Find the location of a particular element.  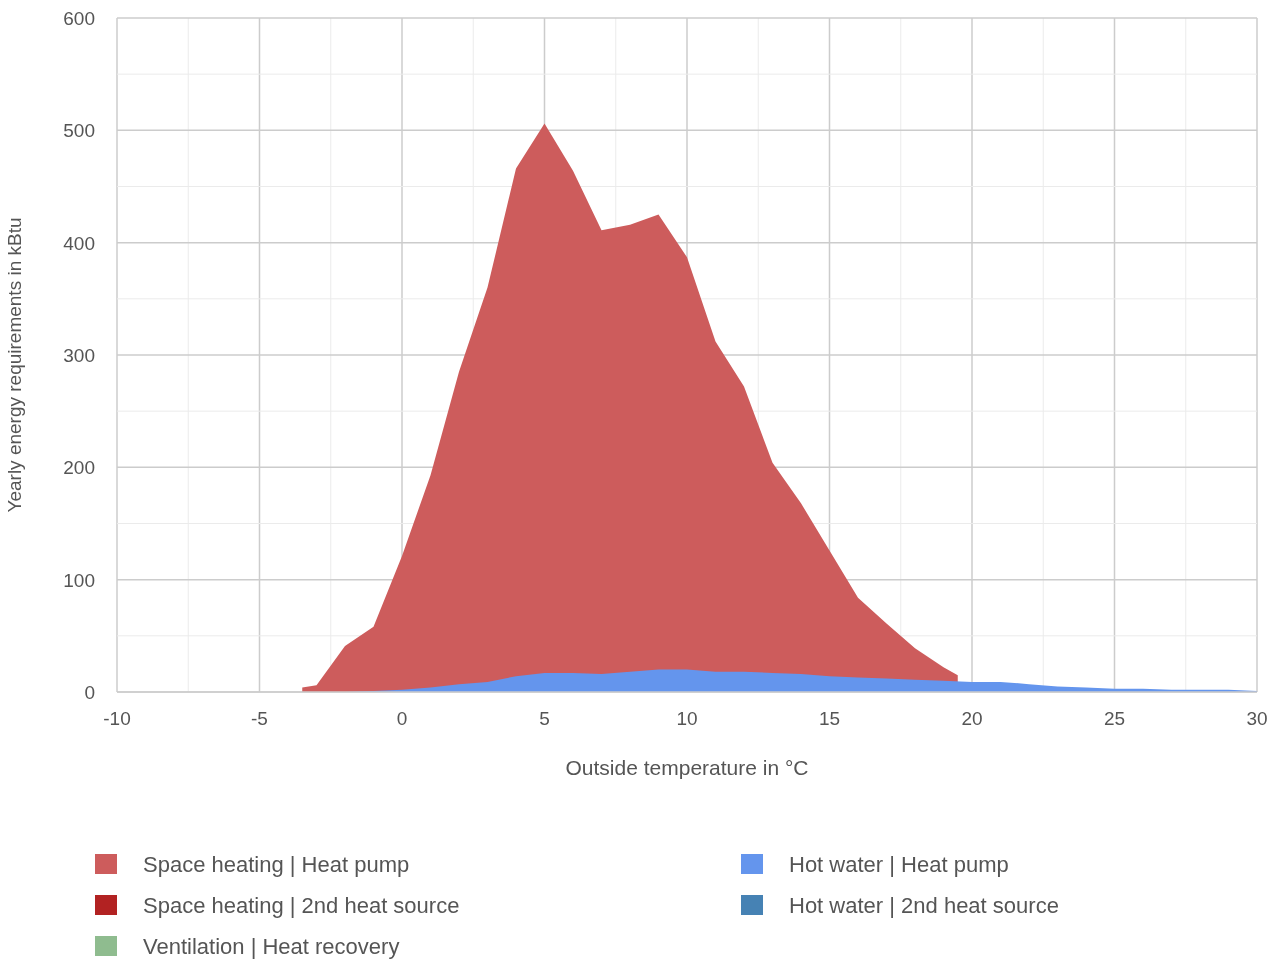

x-tick-label: -5 is located at coordinates (259, 718).